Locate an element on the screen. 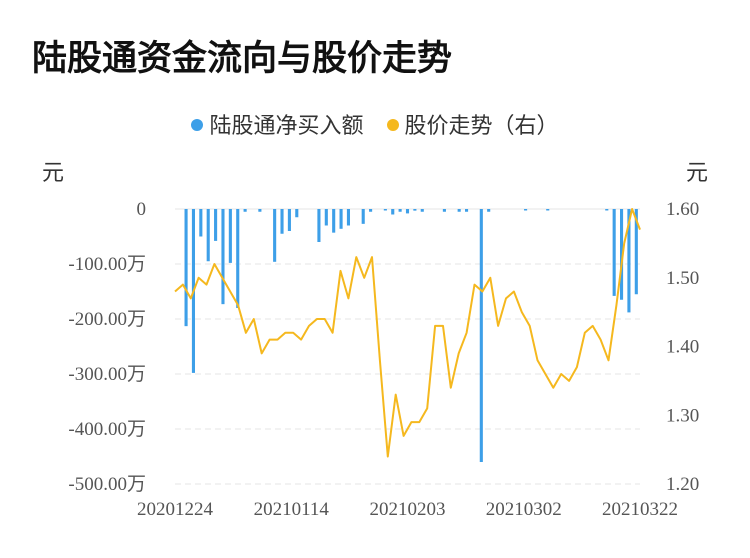 Image resolution: width=750 pixels, height=558 pixels. x-tick-label: 20201224 is located at coordinates (175, 509).